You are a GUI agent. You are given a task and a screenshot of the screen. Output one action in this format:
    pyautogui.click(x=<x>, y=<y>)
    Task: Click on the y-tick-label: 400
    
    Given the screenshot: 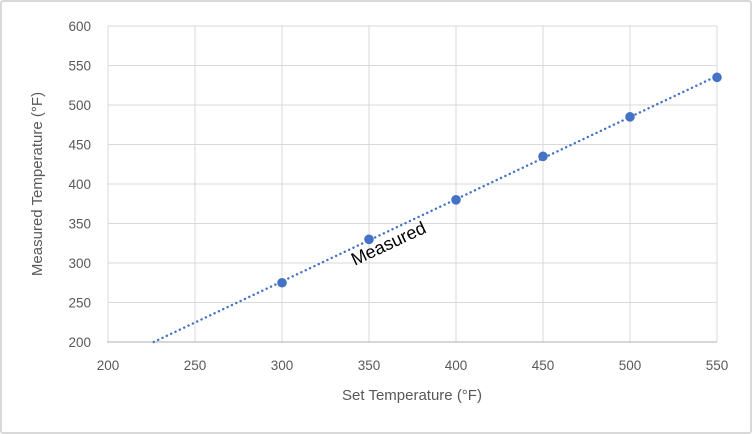 What is the action you would take?
    pyautogui.click(x=79, y=184)
    